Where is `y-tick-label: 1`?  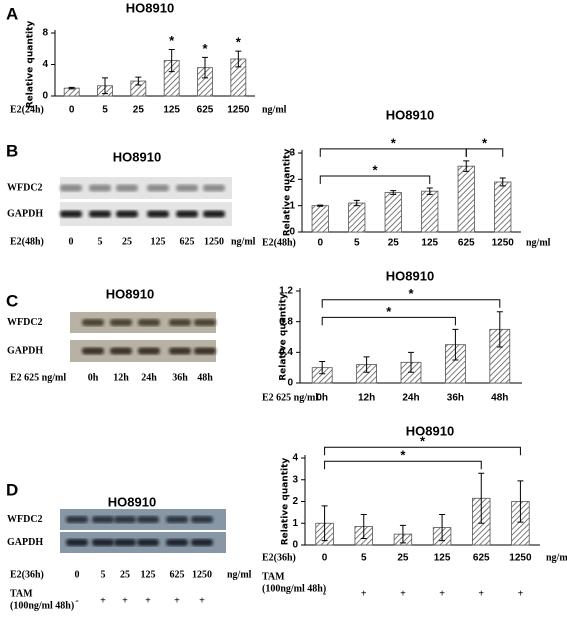 y-tick-label: 1 is located at coordinates (292, 205).